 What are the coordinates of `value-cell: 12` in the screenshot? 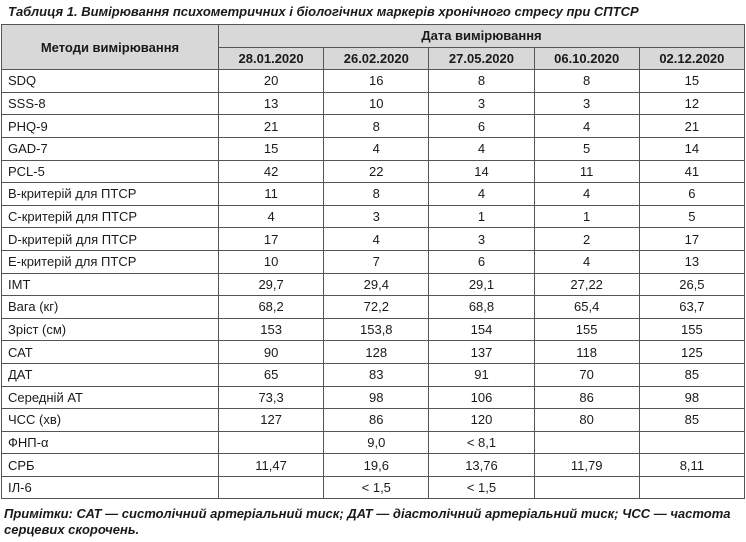 It's located at (692, 103).